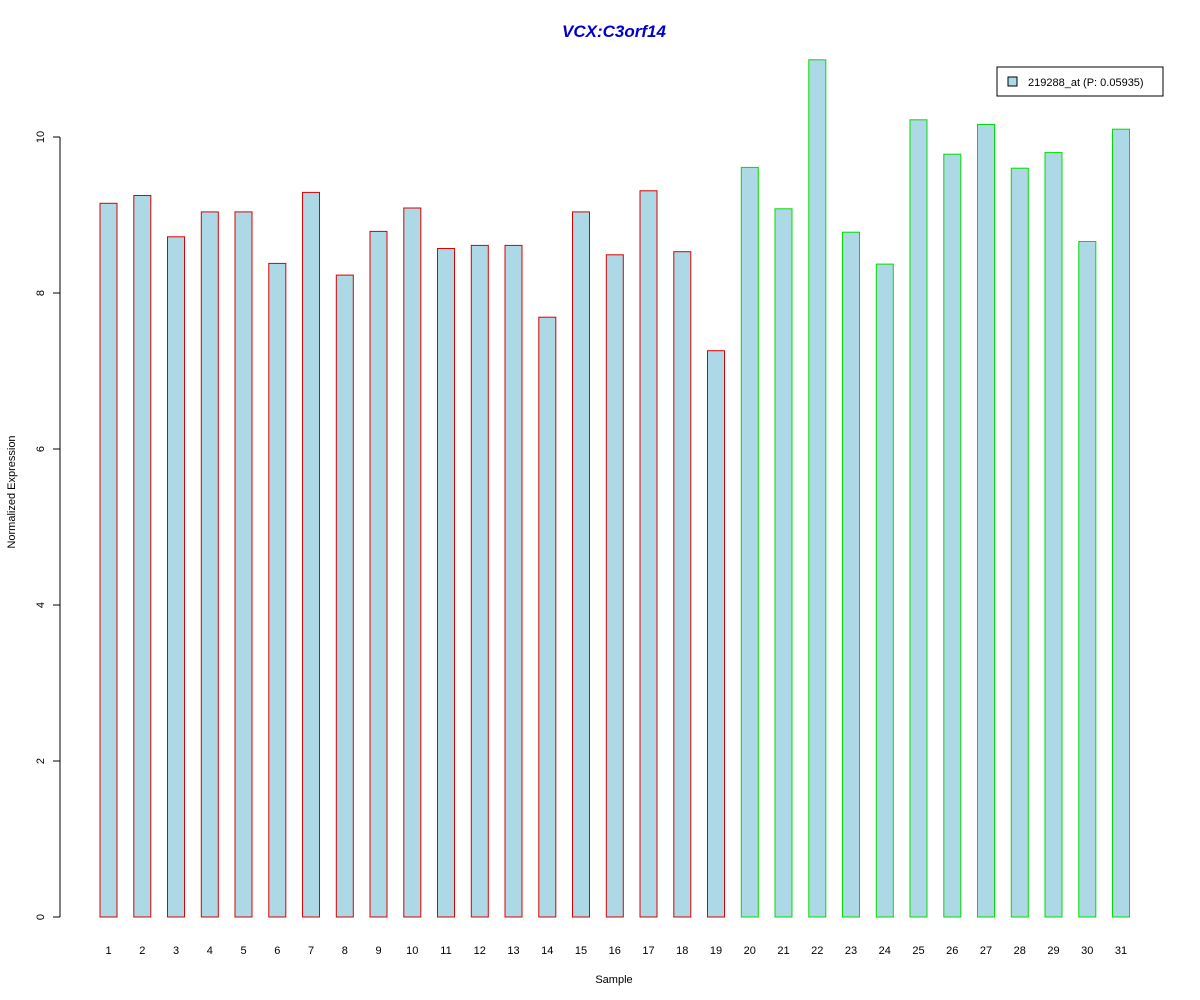  Describe the element at coordinates (243, 951) in the screenshot. I see `x-tick-label: 5` at that location.